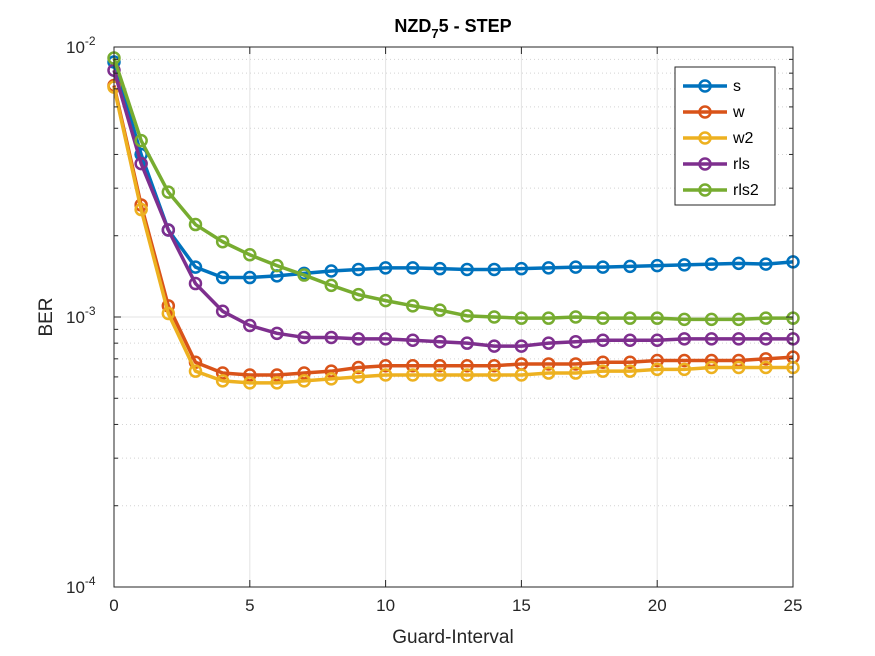 This screenshot has height=656, width=875. I want to click on x-tick-label: 25, so click(793, 605).